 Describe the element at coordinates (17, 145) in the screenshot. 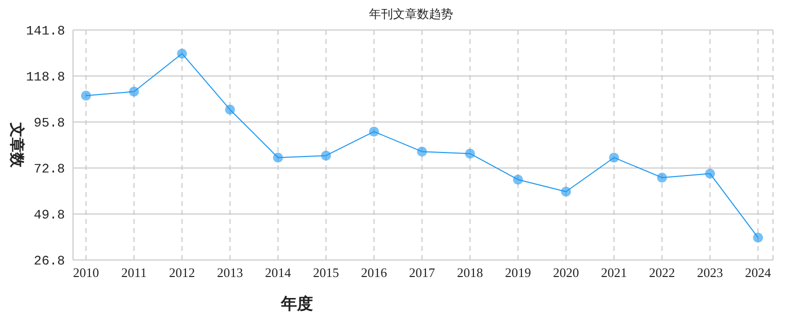

I see `y-axis-title: 文章数` at that location.